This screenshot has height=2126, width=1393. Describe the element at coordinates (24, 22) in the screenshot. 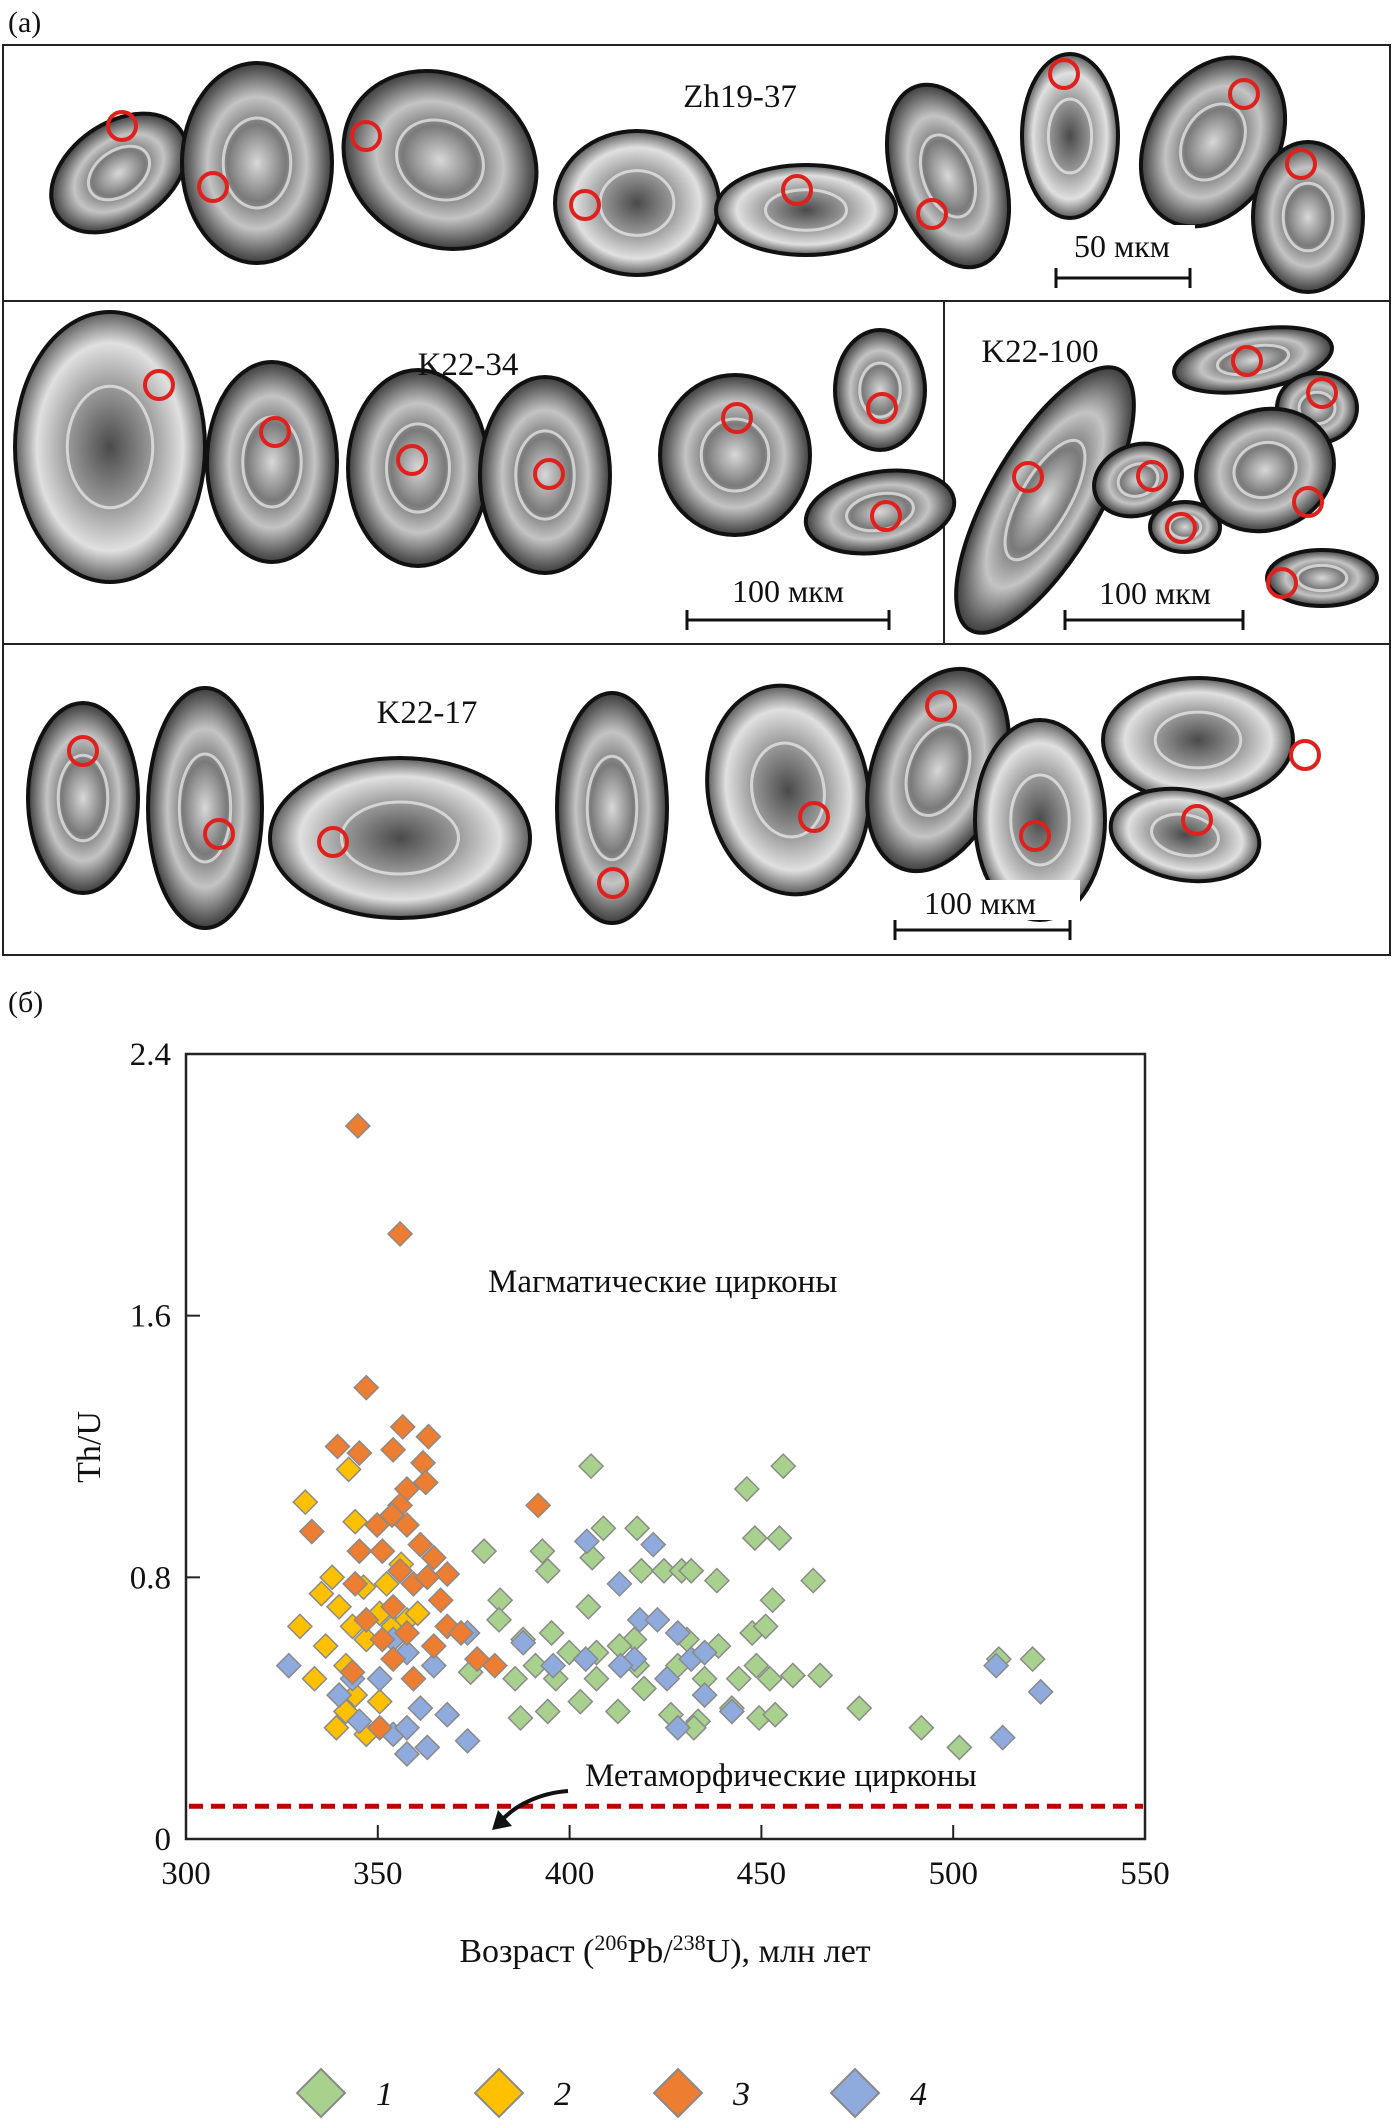

I see `panel-a-label: (a)` at that location.